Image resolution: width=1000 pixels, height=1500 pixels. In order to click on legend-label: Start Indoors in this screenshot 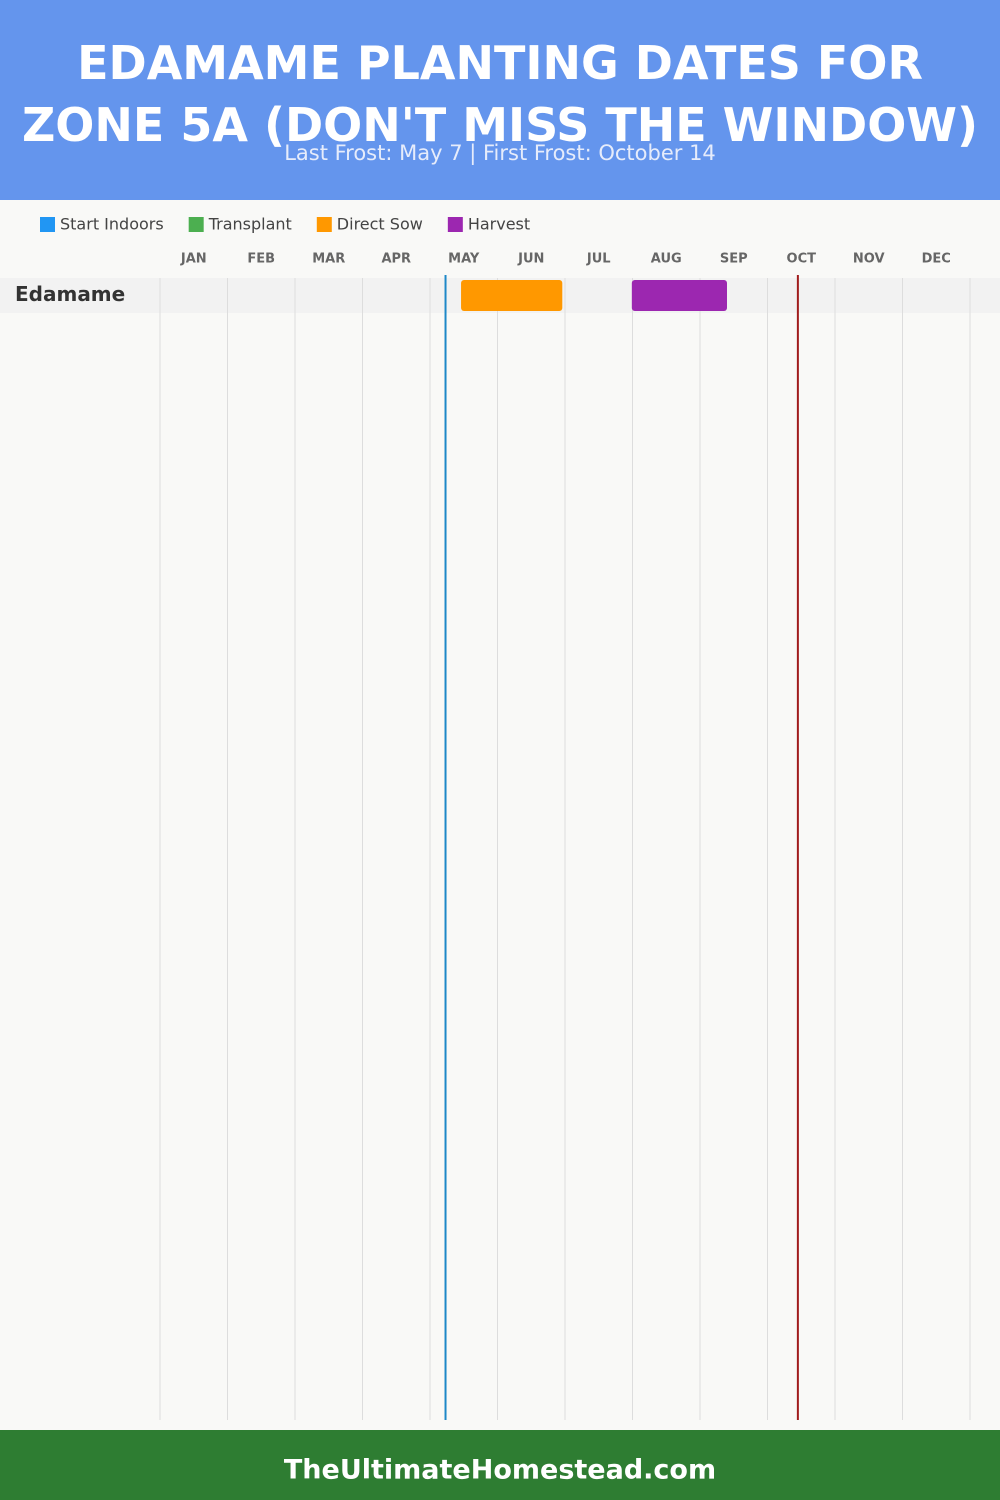, I will do `click(112, 224)`.